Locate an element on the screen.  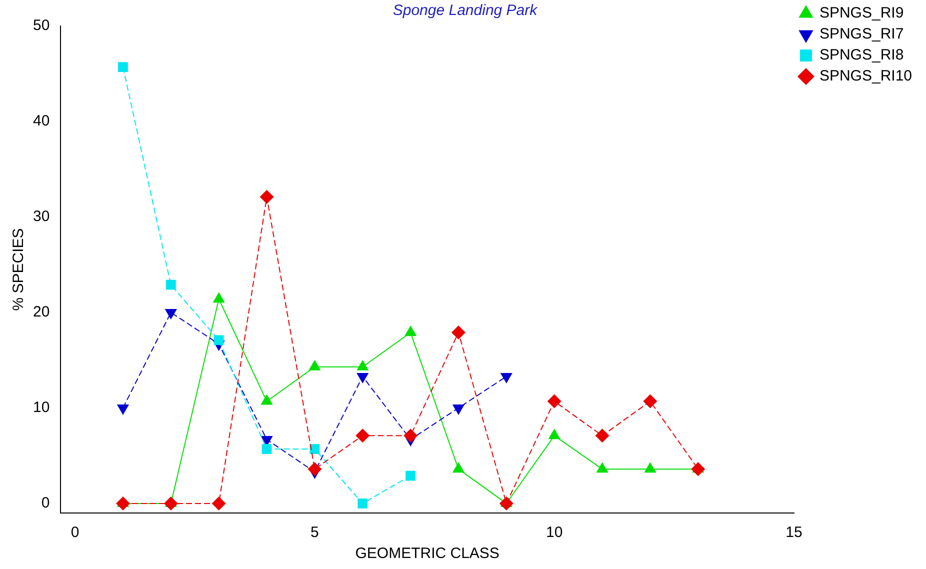
chart-title: Sponge Landing Park is located at coordinates (465, 11).